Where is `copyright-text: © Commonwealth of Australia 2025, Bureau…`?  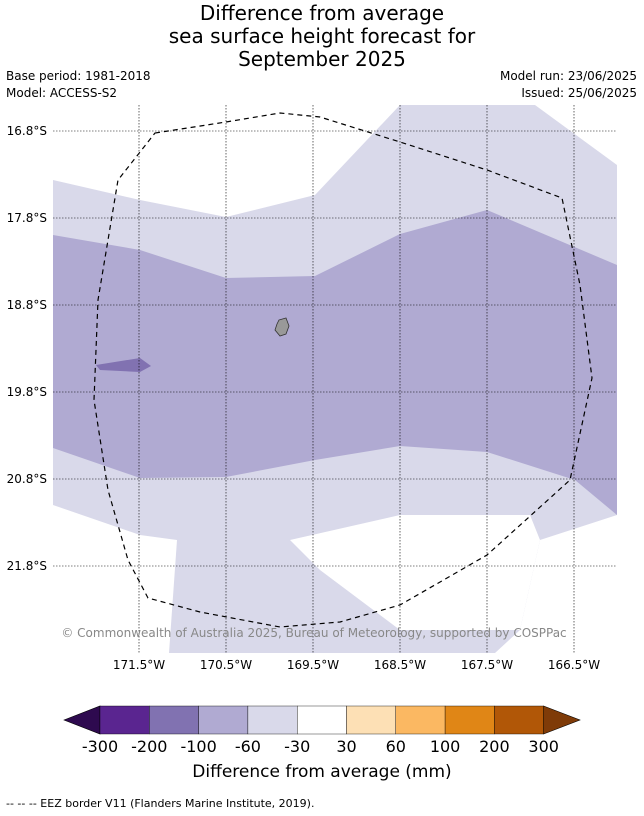 copyright-text: © Commonwealth of Australia 2025, Bureau… is located at coordinates (313, 633).